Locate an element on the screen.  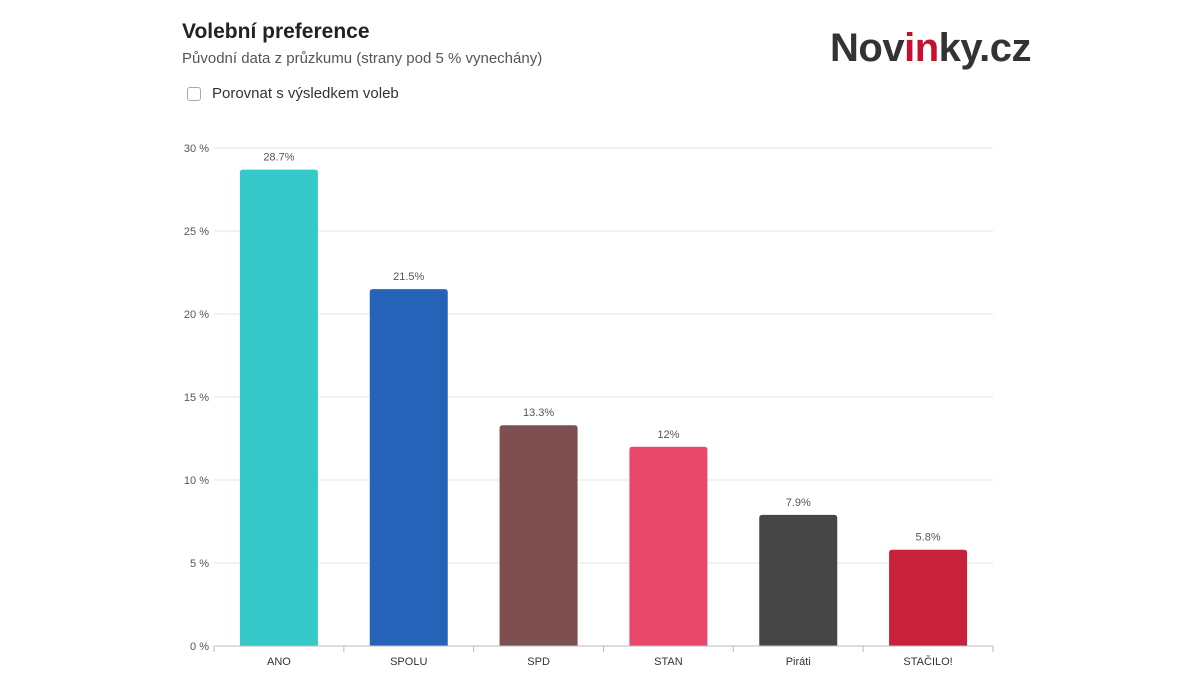
x-axis: ANO SPOLU SPD STAN Piráti STAČILO! is located at coordinates (603, 656).